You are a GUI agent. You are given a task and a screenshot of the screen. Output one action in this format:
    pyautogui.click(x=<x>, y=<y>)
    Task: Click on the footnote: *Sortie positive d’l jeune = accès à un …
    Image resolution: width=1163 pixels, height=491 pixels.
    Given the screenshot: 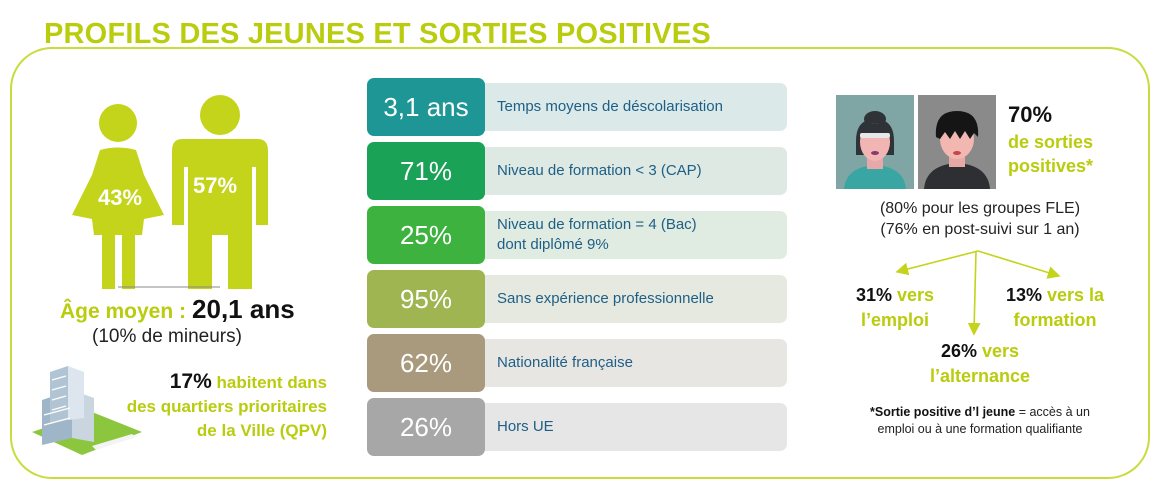 What is the action you would take?
    pyautogui.click(x=980, y=421)
    